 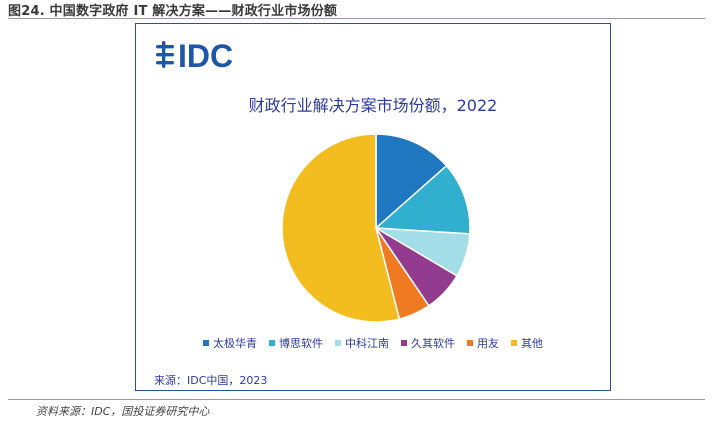 What do you see at coordinates (373, 105) in the screenshot?
I see `chart-title: 财政行业解决方案市场份额，2022` at bounding box center [373, 105].